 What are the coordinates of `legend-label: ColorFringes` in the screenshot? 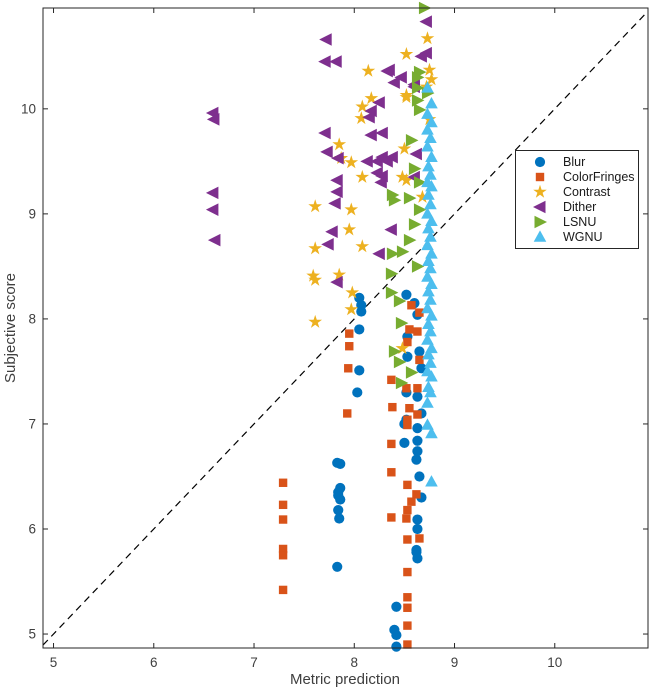 It's located at (599, 176).